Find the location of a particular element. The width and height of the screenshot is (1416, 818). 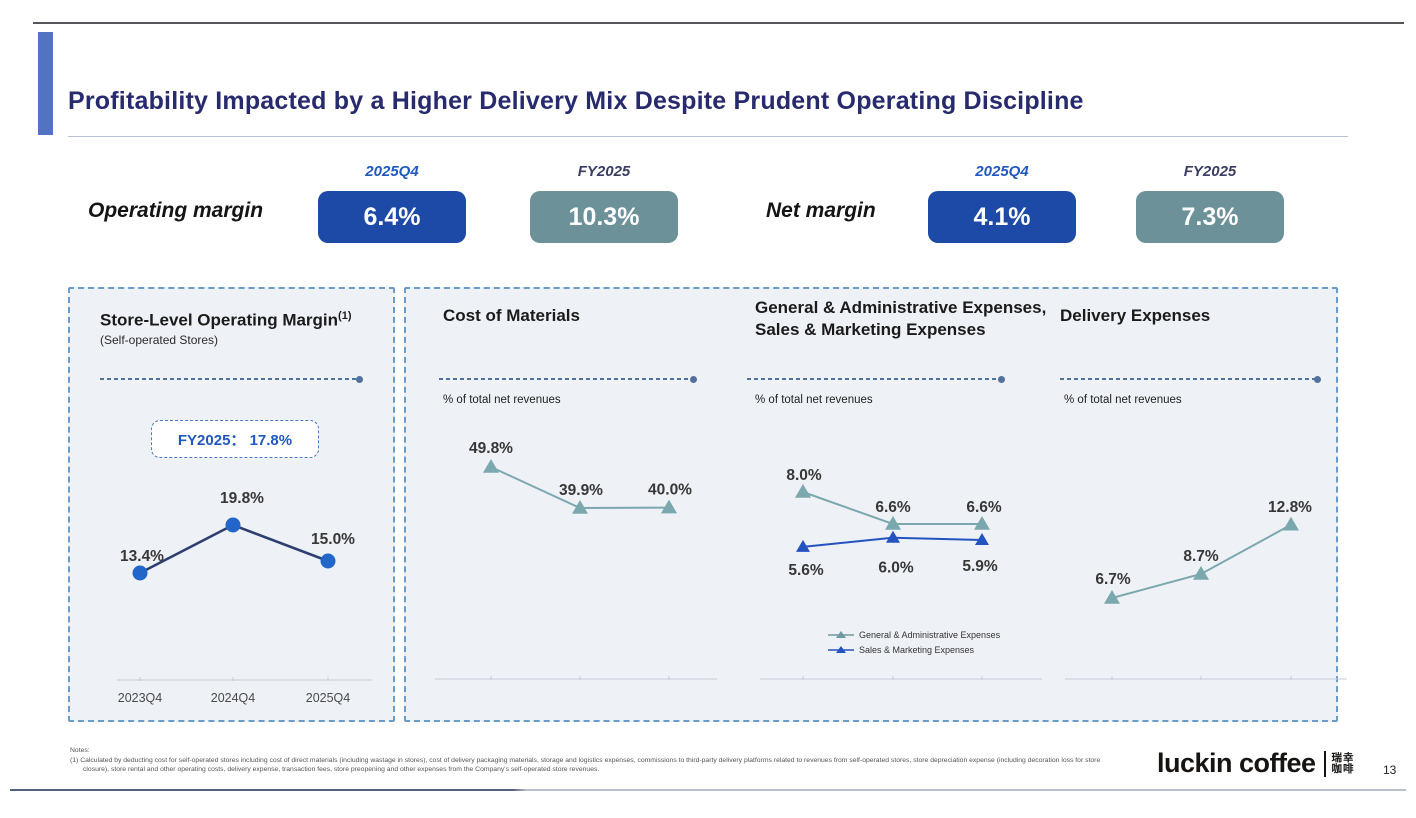

sm-legend-icon is located at coordinates (841, 649).